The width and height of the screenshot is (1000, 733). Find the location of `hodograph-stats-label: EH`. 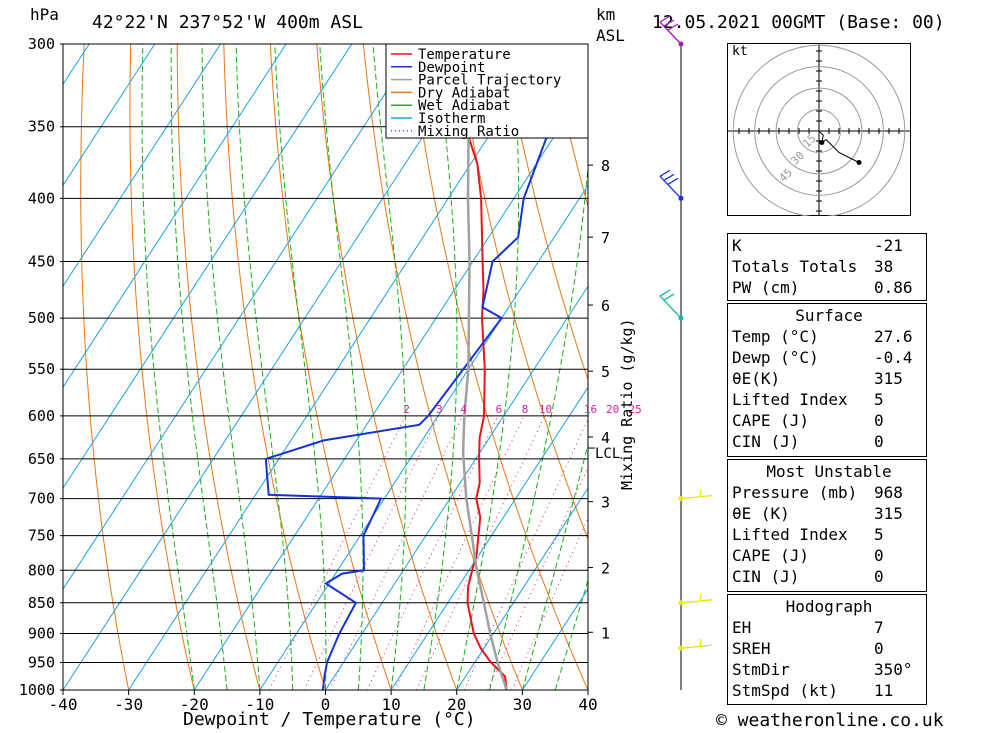

hodograph-stats-label: EH is located at coordinates (742, 627).